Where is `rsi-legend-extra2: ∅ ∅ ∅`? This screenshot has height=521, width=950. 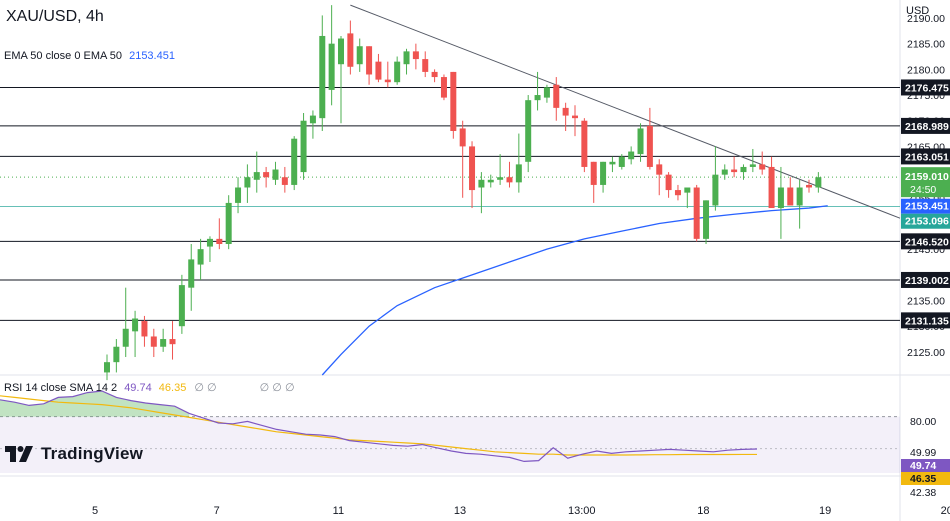 rsi-legend-extra2: ∅ ∅ ∅ is located at coordinates (277, 388).